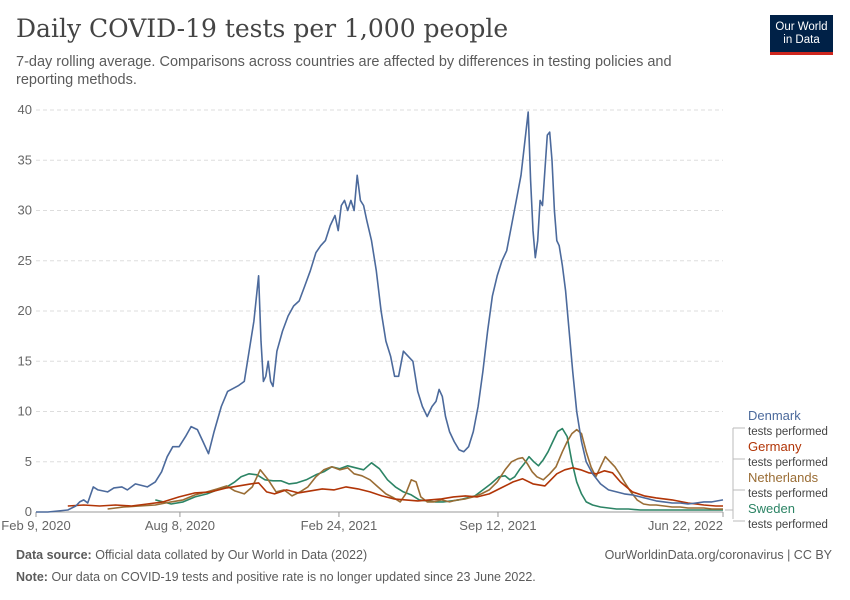 The image size is (850, 600). I want to click on series-line-netherlands, so click(415, 469).